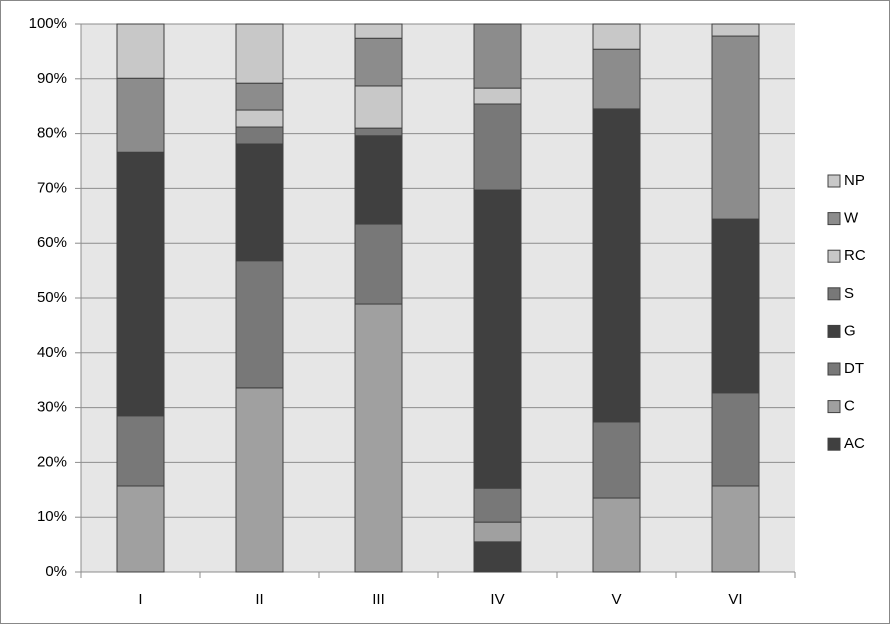 Image resolution: width=890 pixels, height=624 pixels. I want to click on legend-label: AC, so click(854, 443).